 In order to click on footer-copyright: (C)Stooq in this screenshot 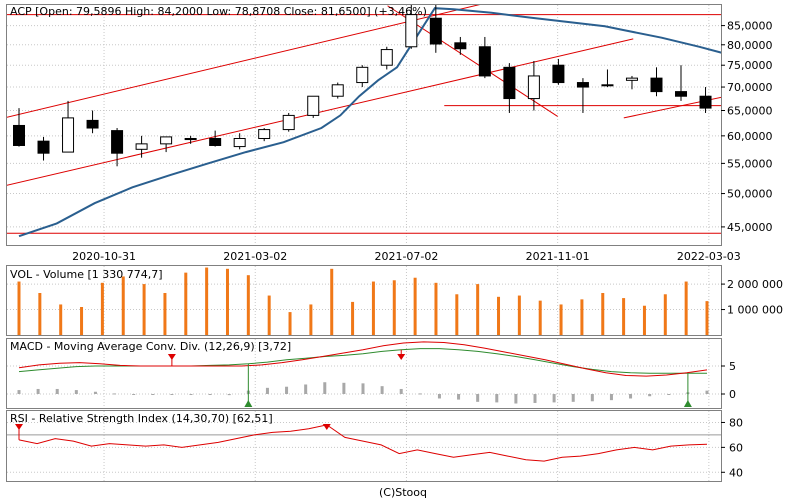, I will do `click(403, 492)`.